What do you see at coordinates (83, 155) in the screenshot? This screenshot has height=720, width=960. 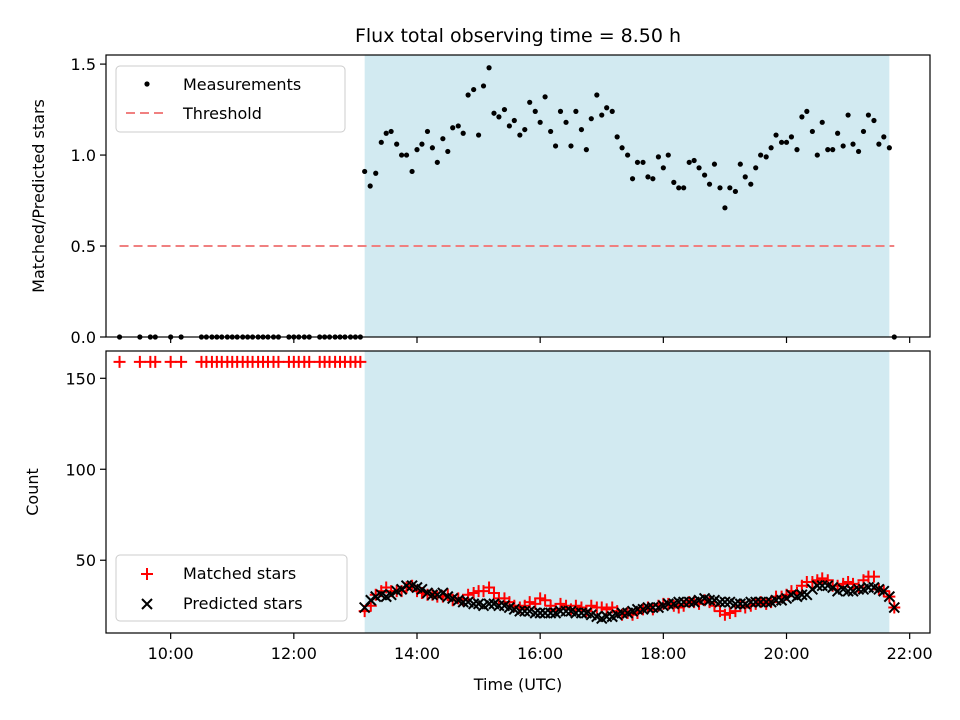 I see `y-tick-label: 1.0` at bounding box center [83, 155].